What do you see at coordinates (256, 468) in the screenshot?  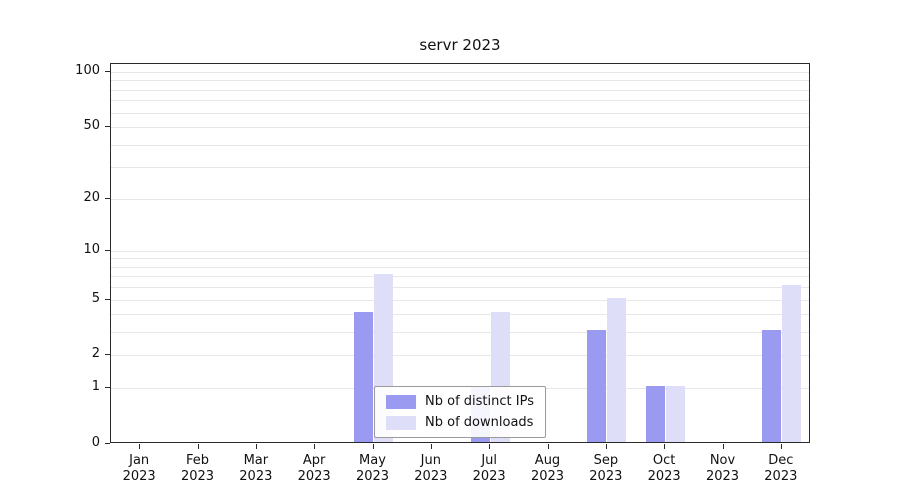 I see `x-tick-label: Mar 2023` at bounding box center [256, 468].